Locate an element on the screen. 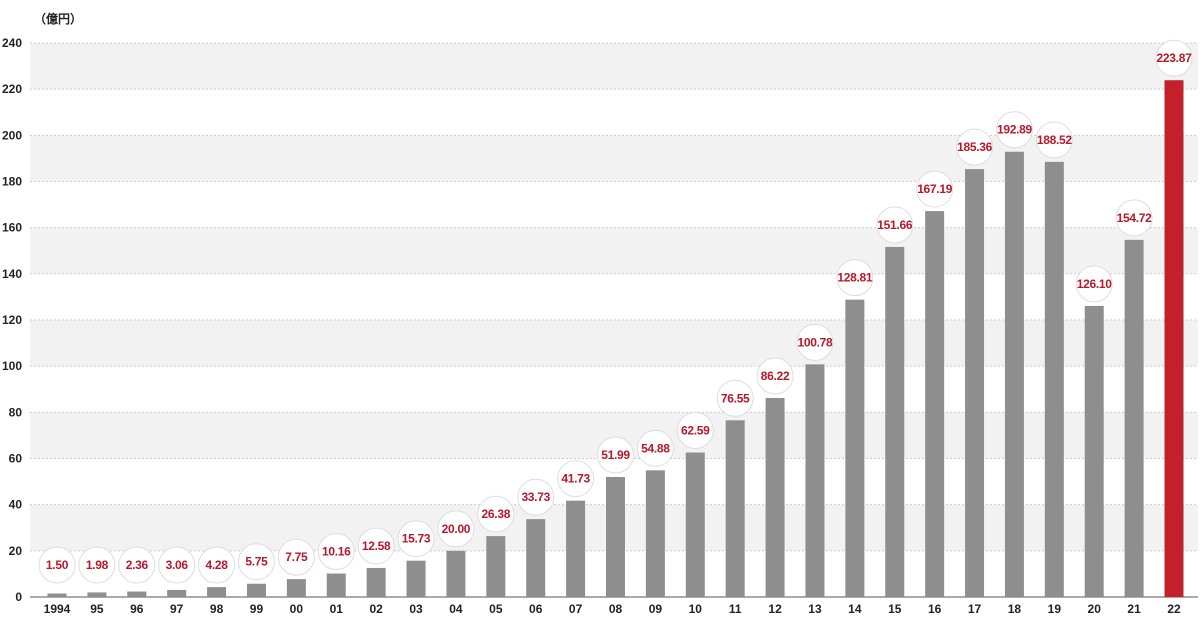  data-label: 167.19 is located at coordinates (935, 189).